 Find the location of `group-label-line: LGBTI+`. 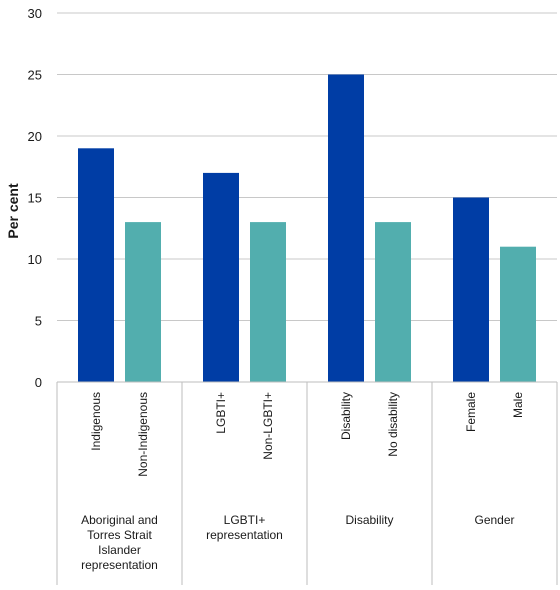

group-label-line: LGBTI+ is located at coordinates (245, 520).